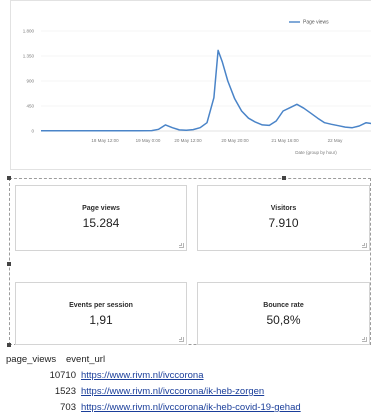  I want to click on y-tick-label: 1.350, so click(29, 56).